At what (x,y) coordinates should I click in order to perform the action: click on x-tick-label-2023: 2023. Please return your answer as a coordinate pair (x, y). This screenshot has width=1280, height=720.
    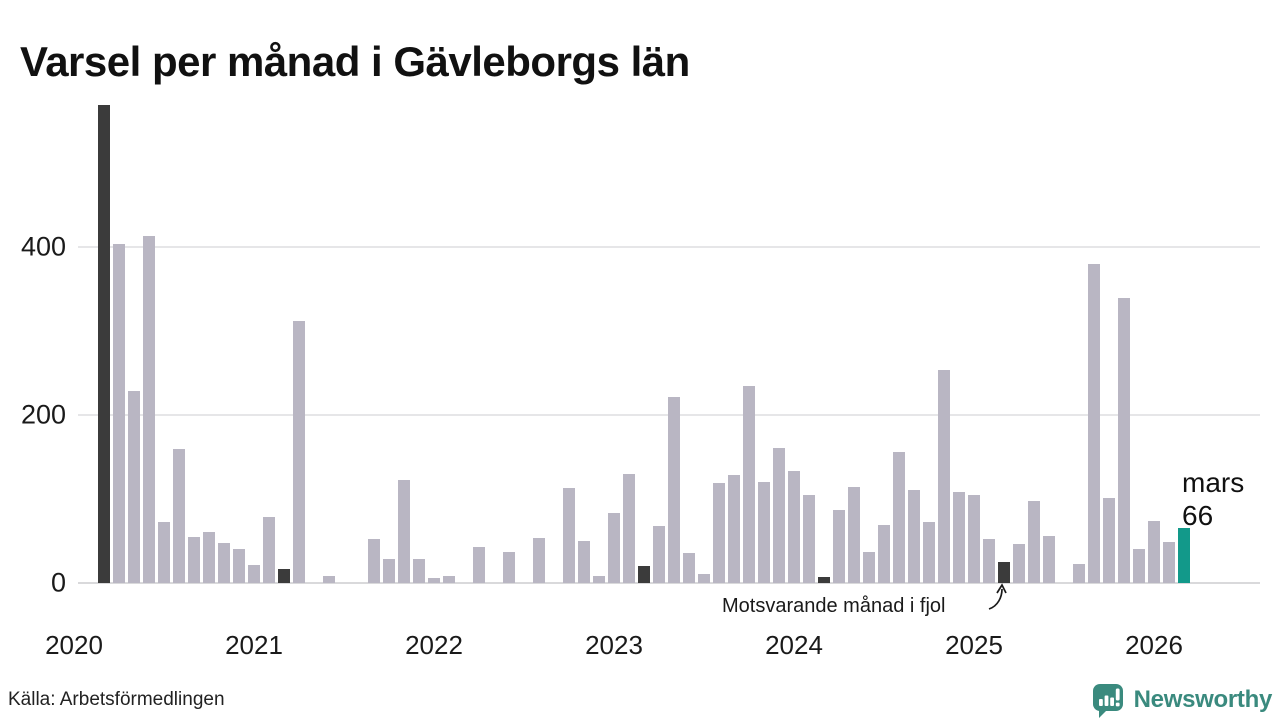
    Looking at the image, I should click on (614, 645).